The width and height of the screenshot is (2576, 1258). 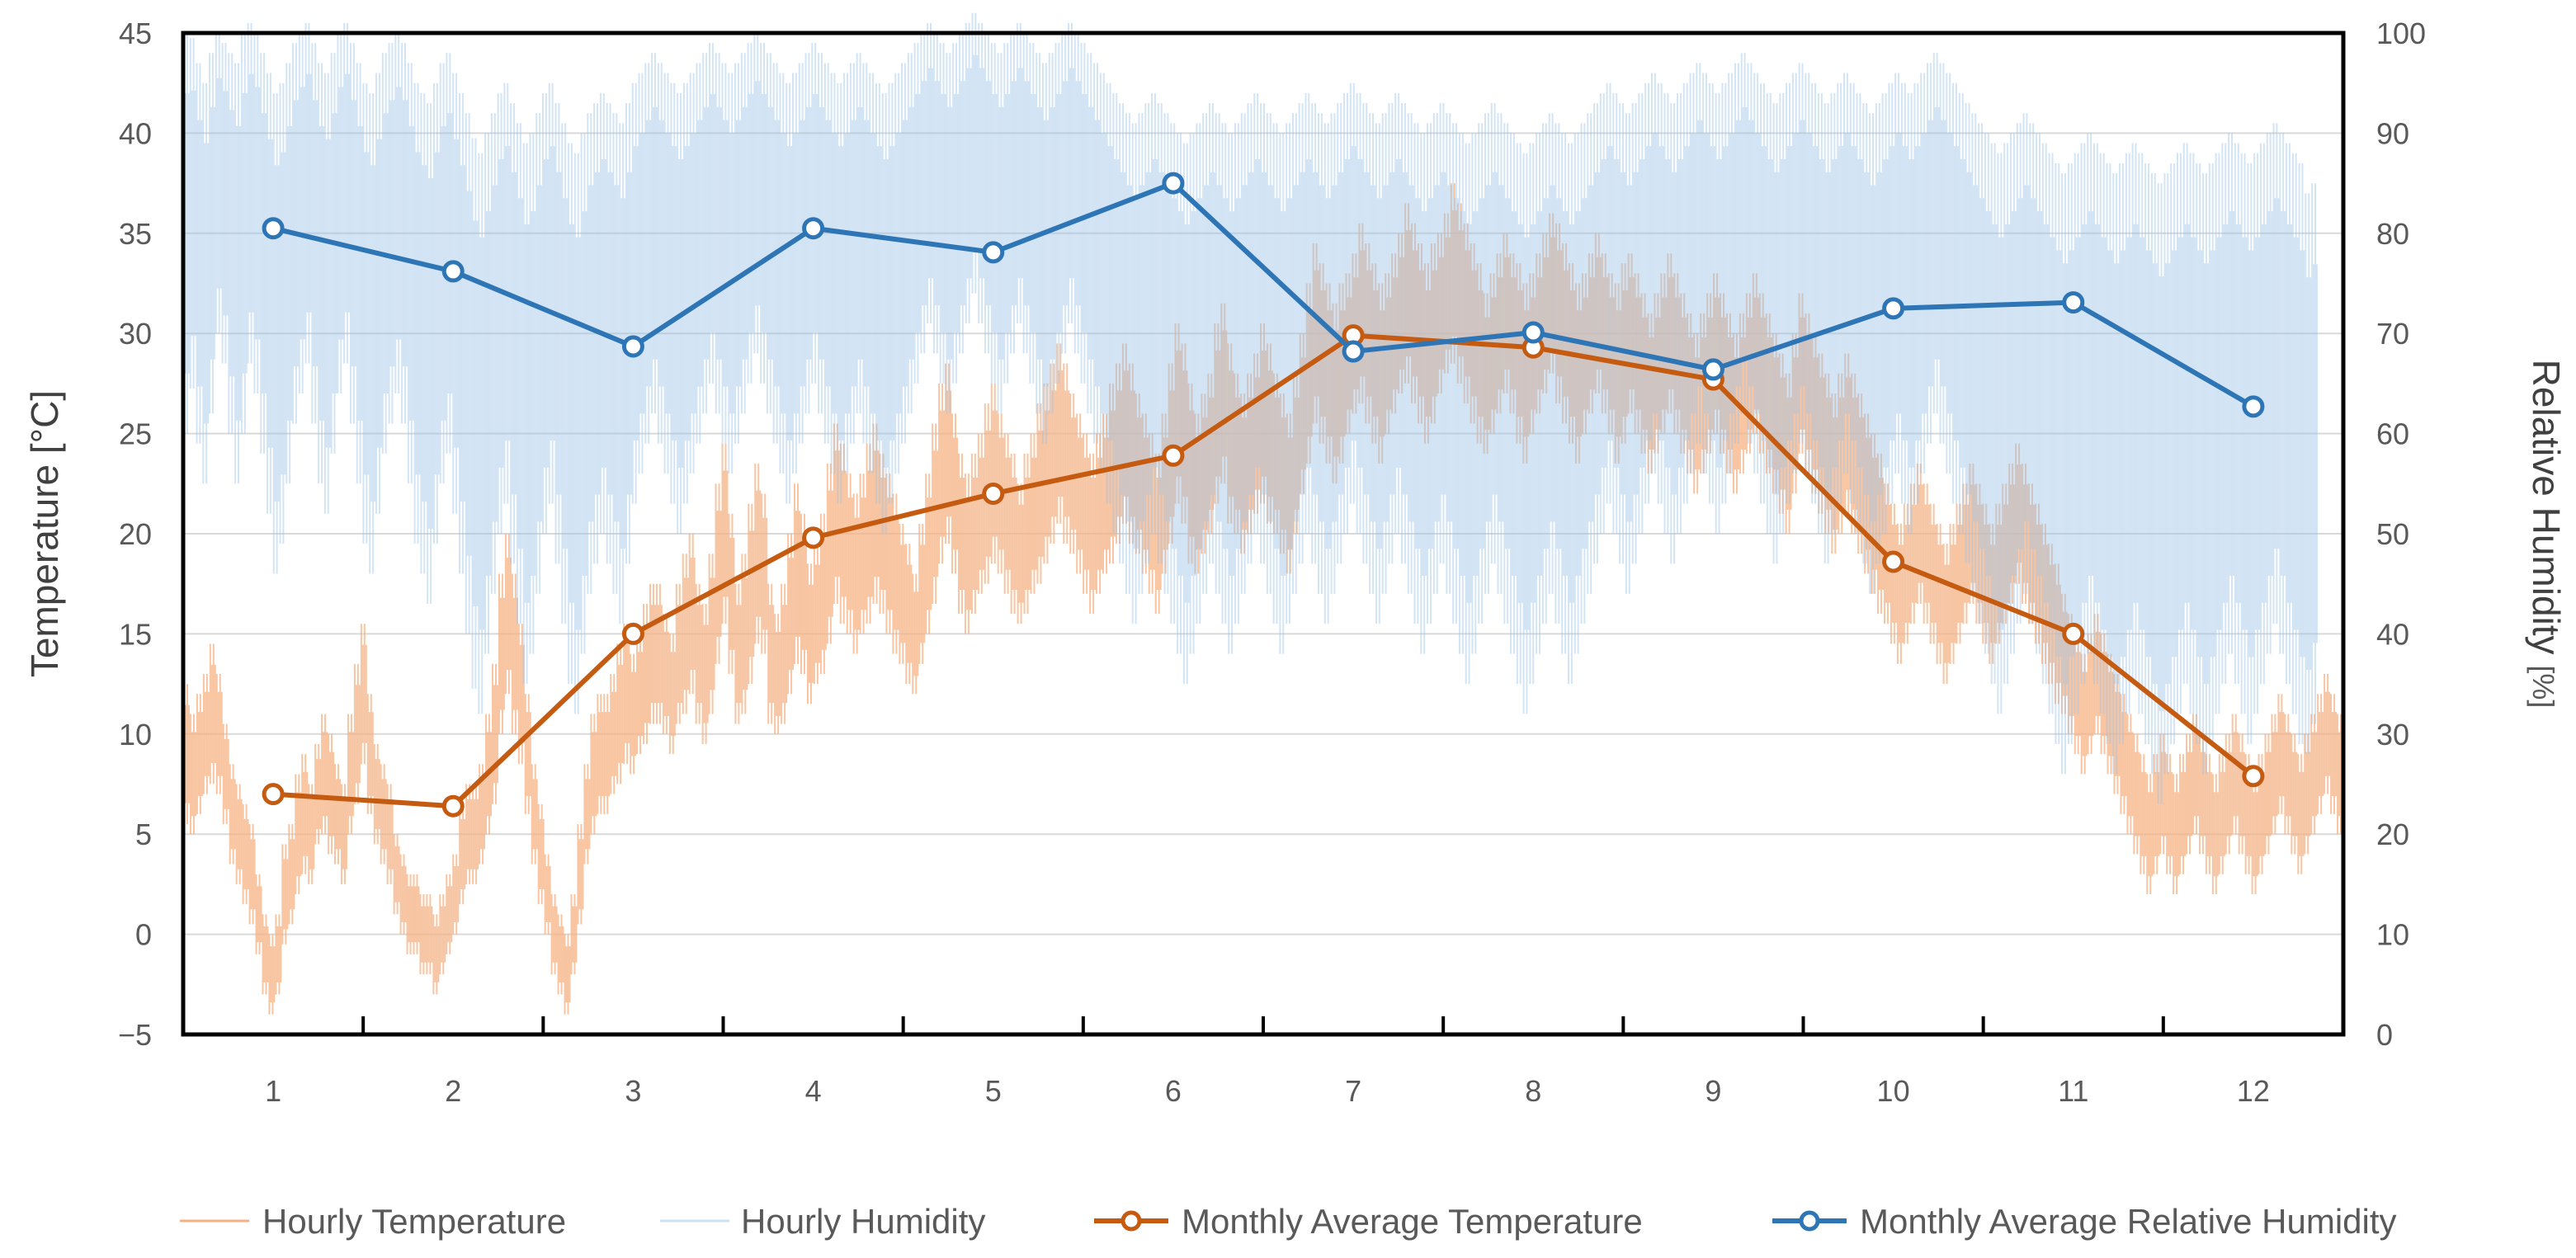 I want to click on y-right-tick-label-8: 20, so click(x=2392, y=834).